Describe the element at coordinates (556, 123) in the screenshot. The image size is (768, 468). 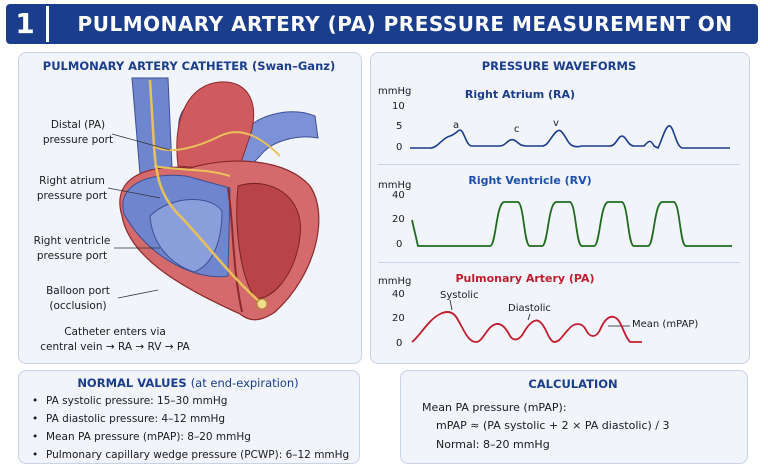
I see `ra-label-v: v` at that location.